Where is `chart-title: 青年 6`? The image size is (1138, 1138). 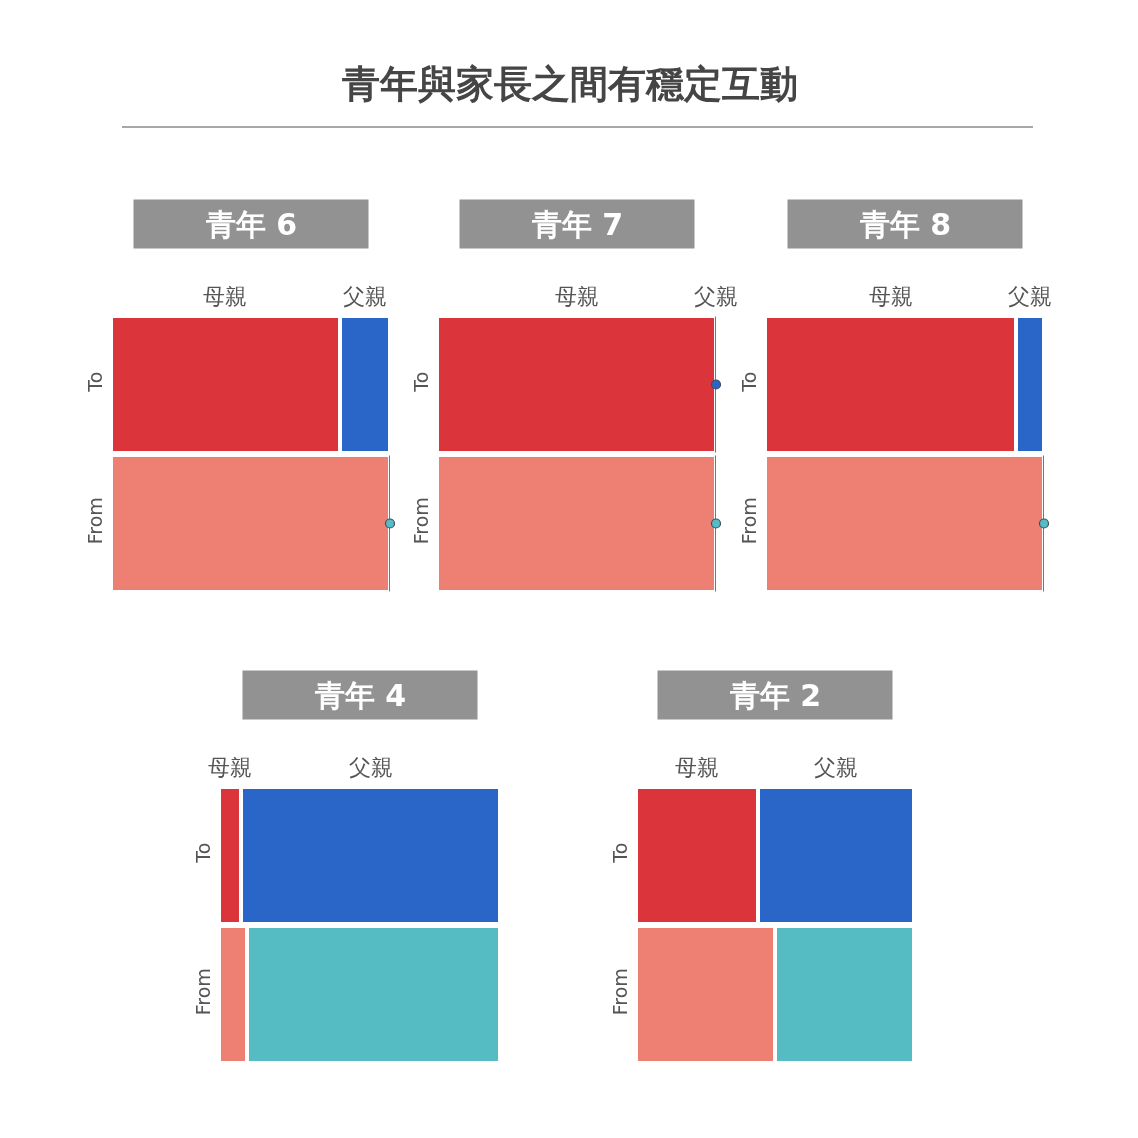 chart-title: 青年 6 is located at coordinates (251, 224).